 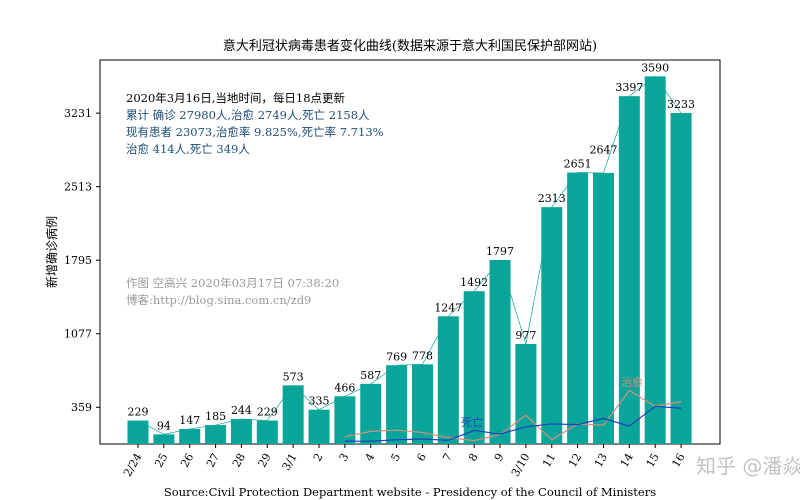 I want to click on series-line-deaths, so click(x=513, y=423).